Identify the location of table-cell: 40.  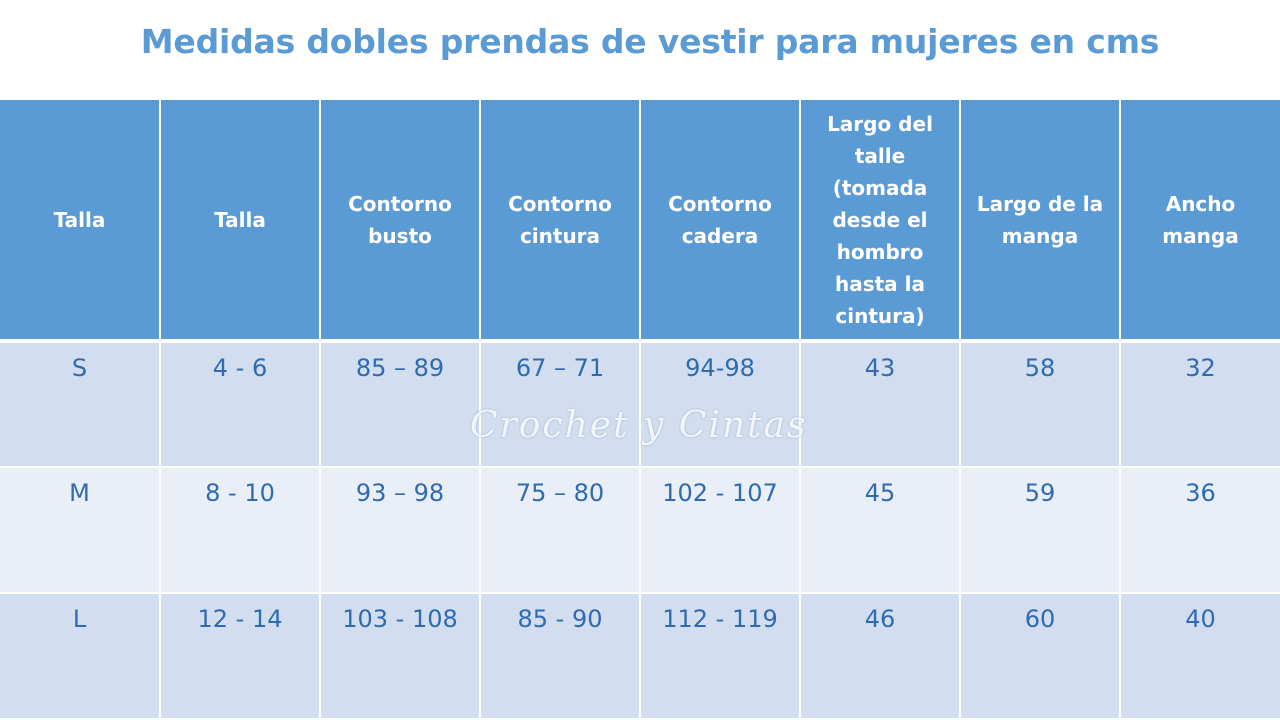
(1200, 656).